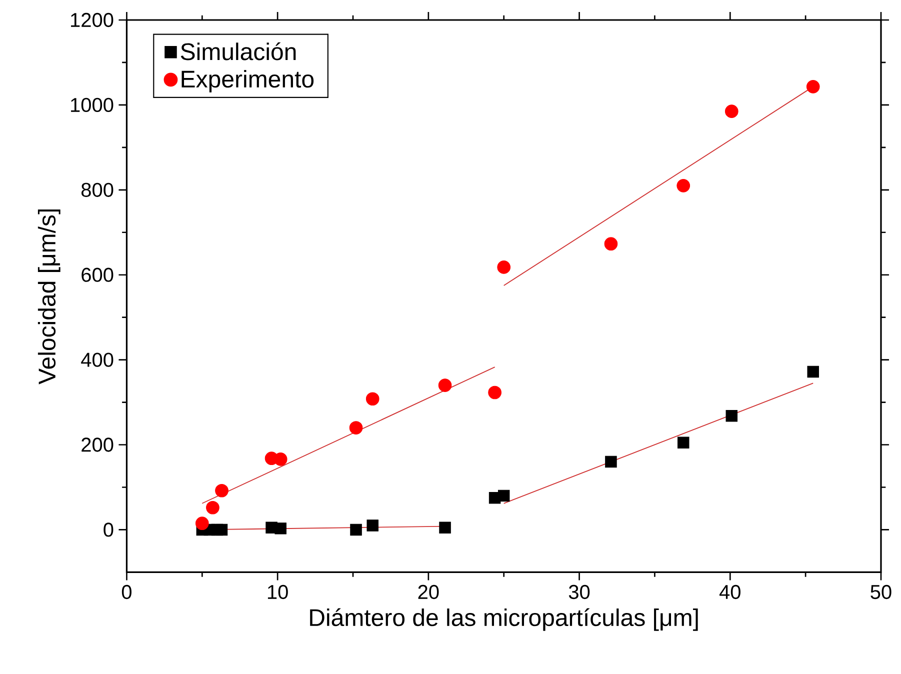  I want to click on y-tick-label: 1200, so click(92, 20).